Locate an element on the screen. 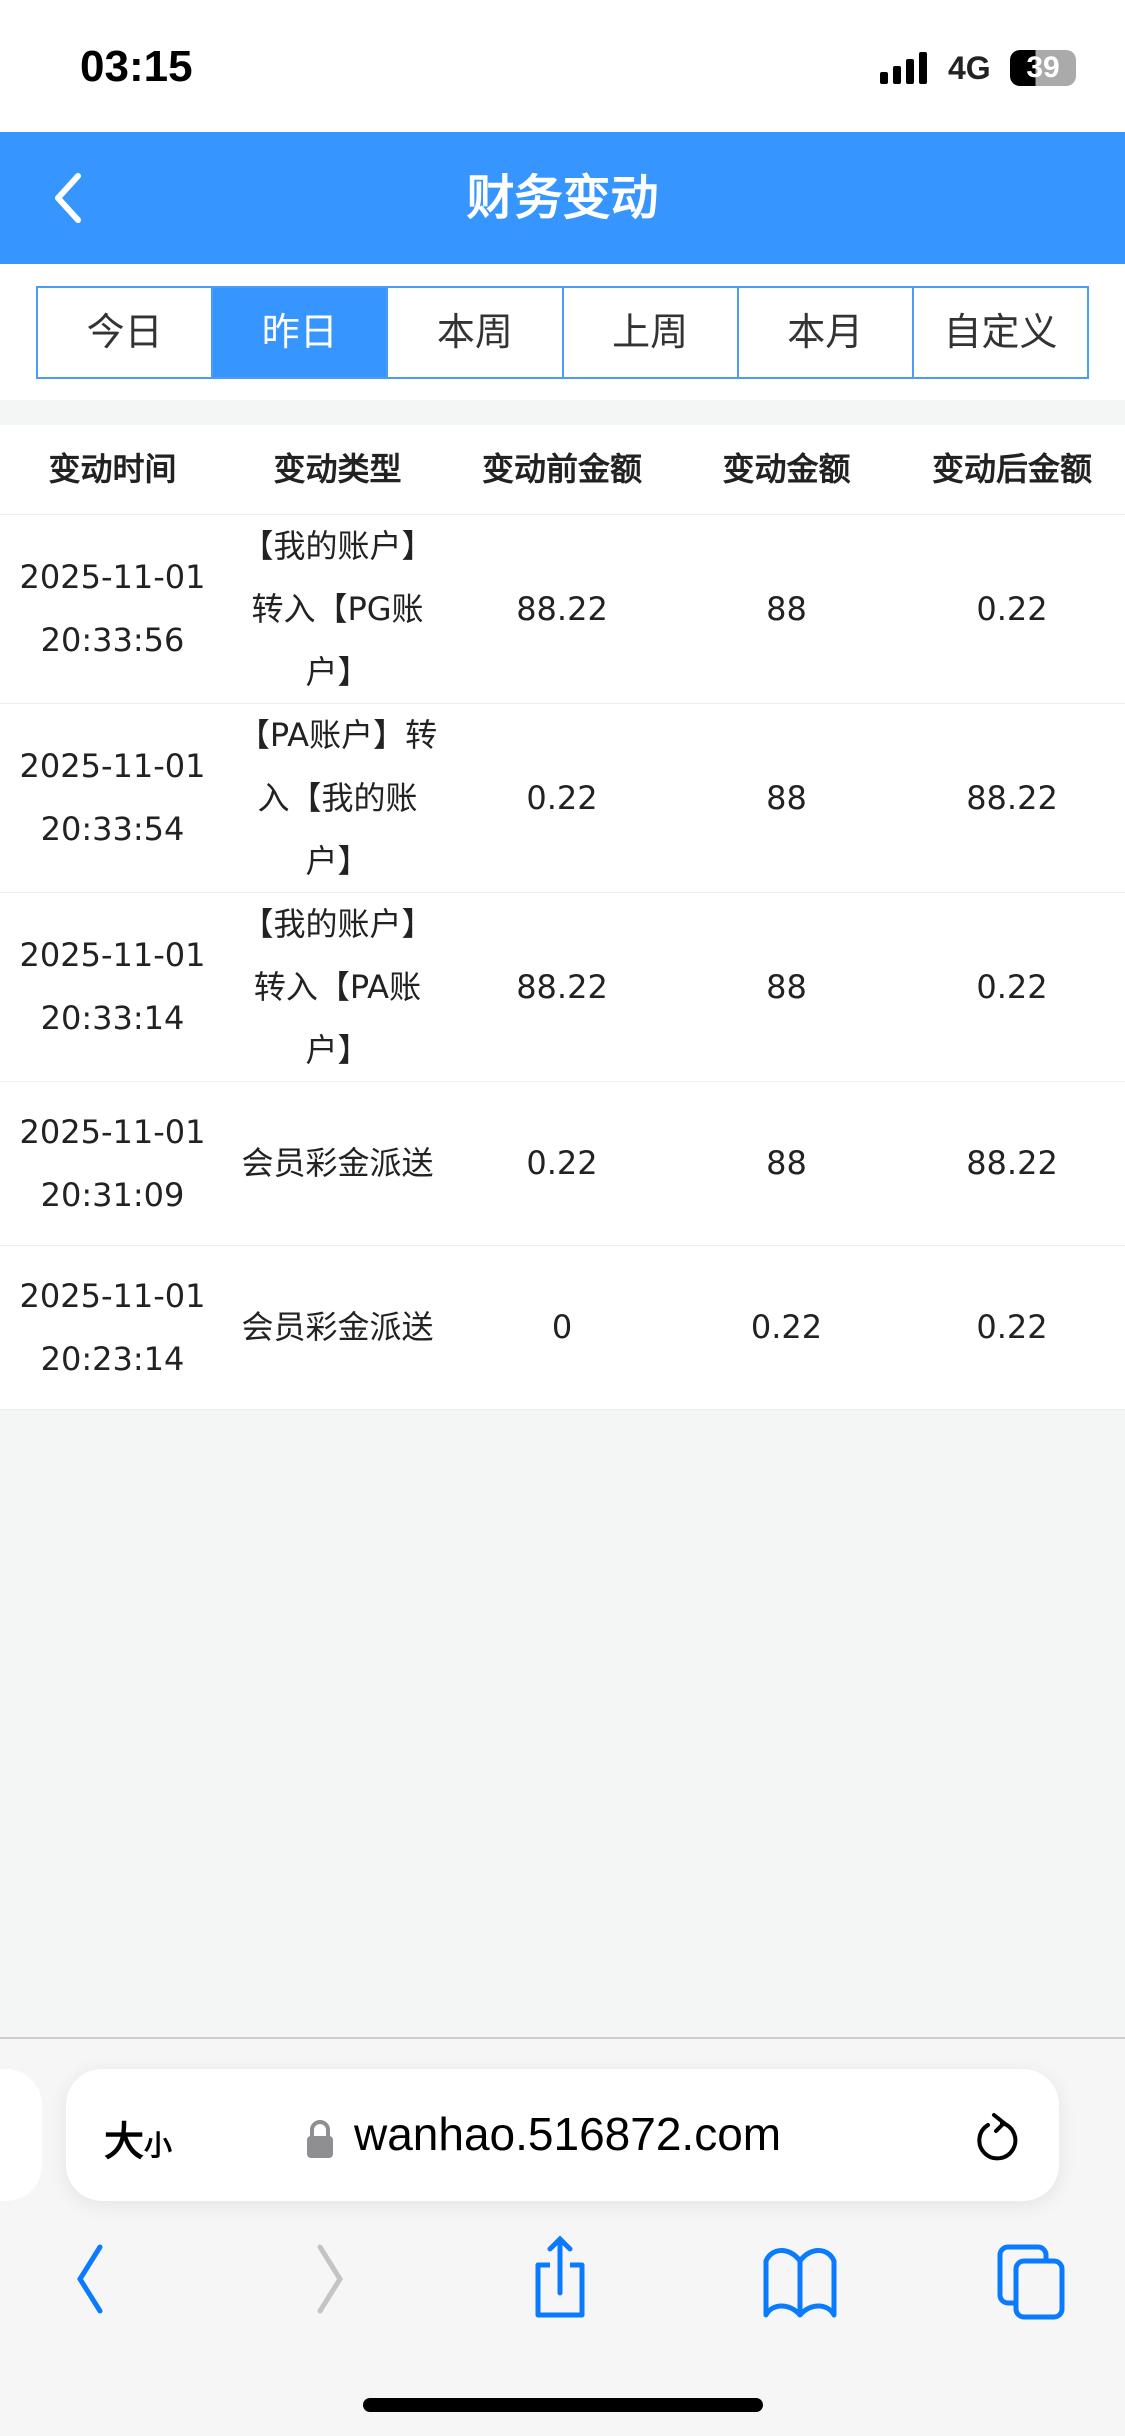 Image resolution: width=1125 pixels, height=2436 pixels. address-bar: 大小 wanhao.516872.com is located at coordinates (562, 2135).